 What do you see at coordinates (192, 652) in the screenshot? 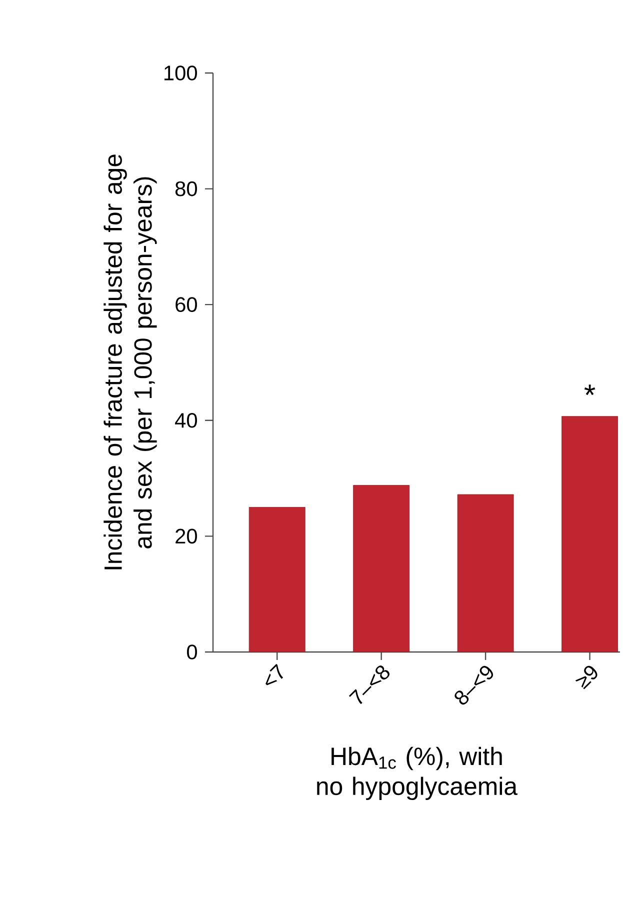
I see `y-tick-label: 0` at bounding box center [192, 652].